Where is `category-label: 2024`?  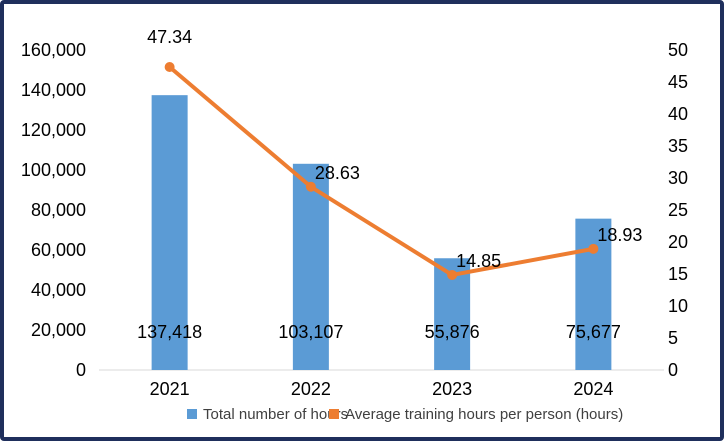
category-label: 2024 is located at coordinates (593, 389).